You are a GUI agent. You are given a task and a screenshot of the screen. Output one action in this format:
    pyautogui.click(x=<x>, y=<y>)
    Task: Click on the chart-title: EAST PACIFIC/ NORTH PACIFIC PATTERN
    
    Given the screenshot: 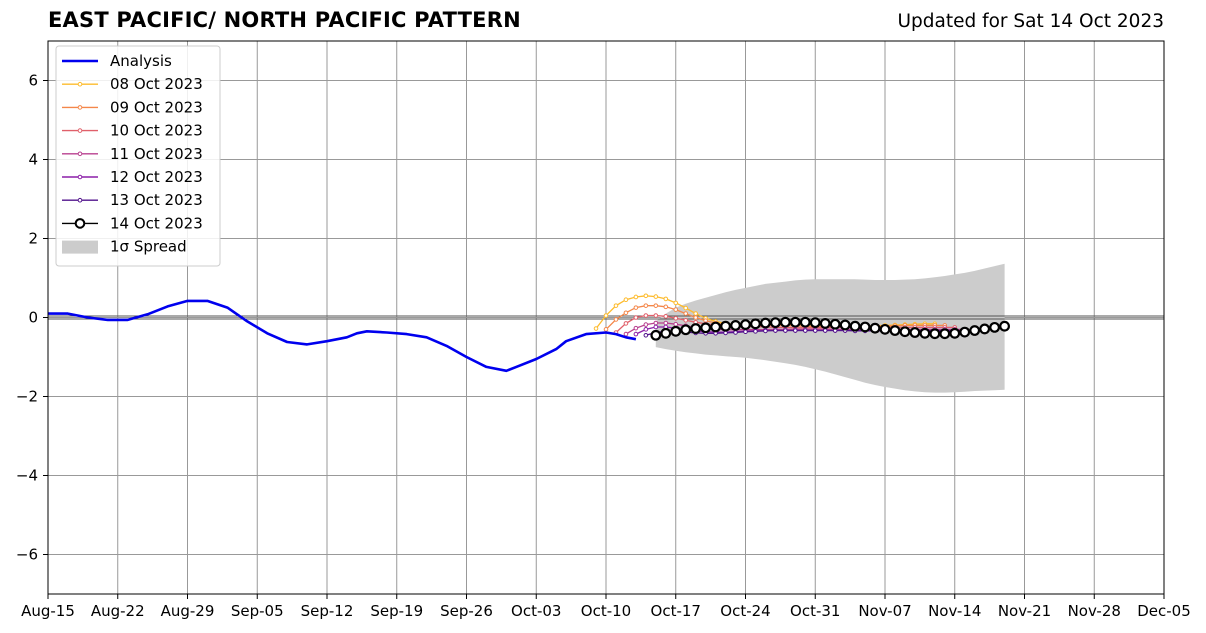 What is the action you would take?
    pyautogui.click(x=284, y=20)
    